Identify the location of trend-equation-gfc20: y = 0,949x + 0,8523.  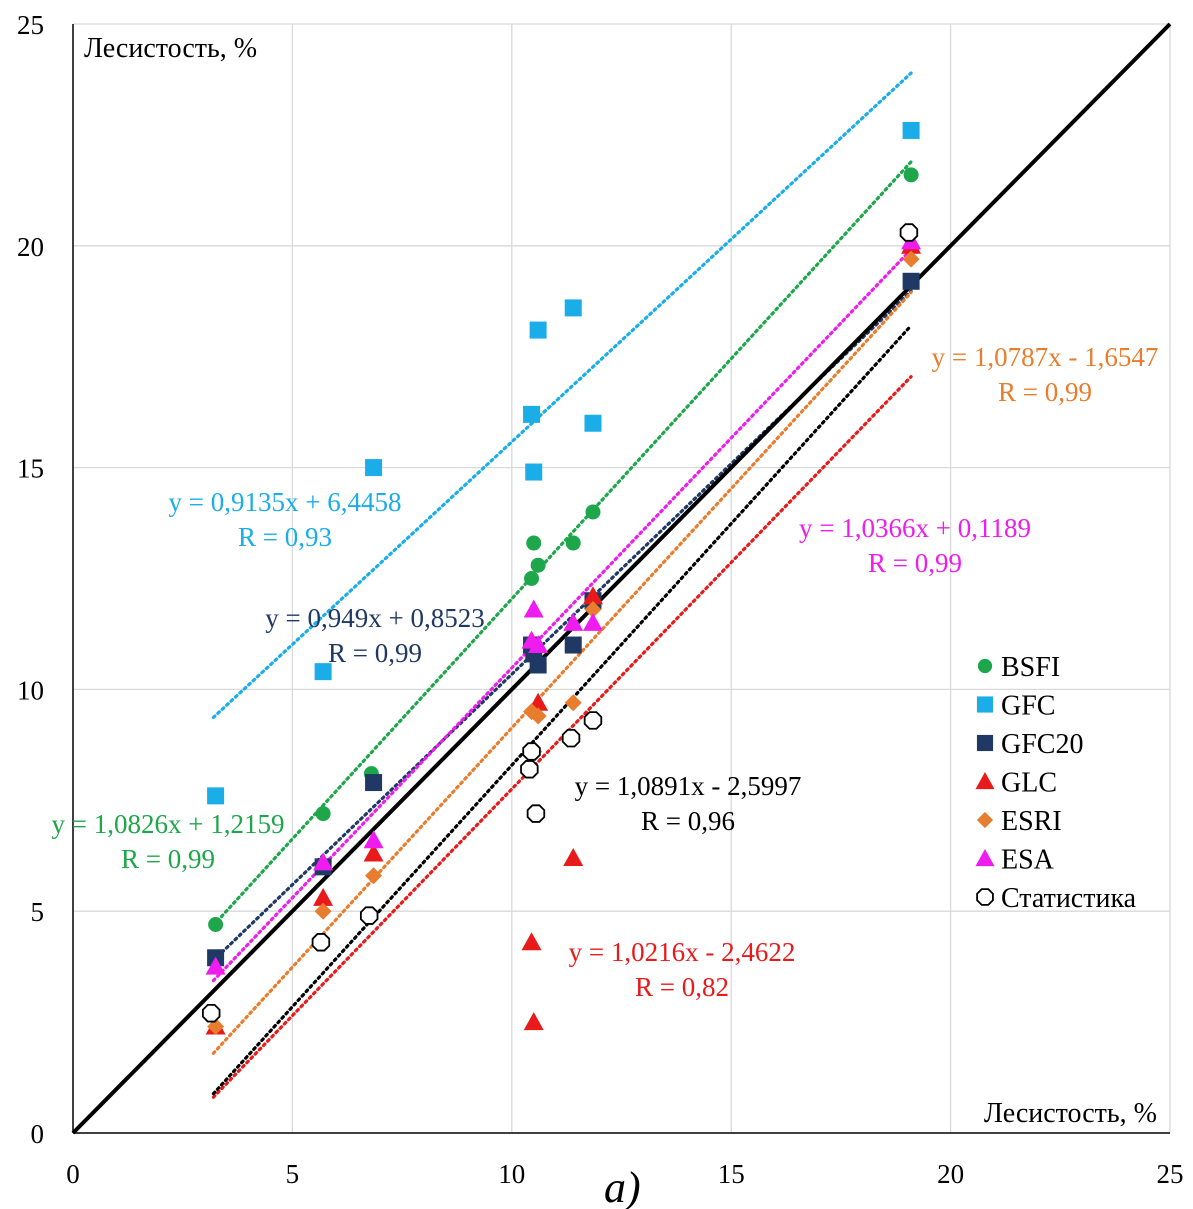
(374, 618).